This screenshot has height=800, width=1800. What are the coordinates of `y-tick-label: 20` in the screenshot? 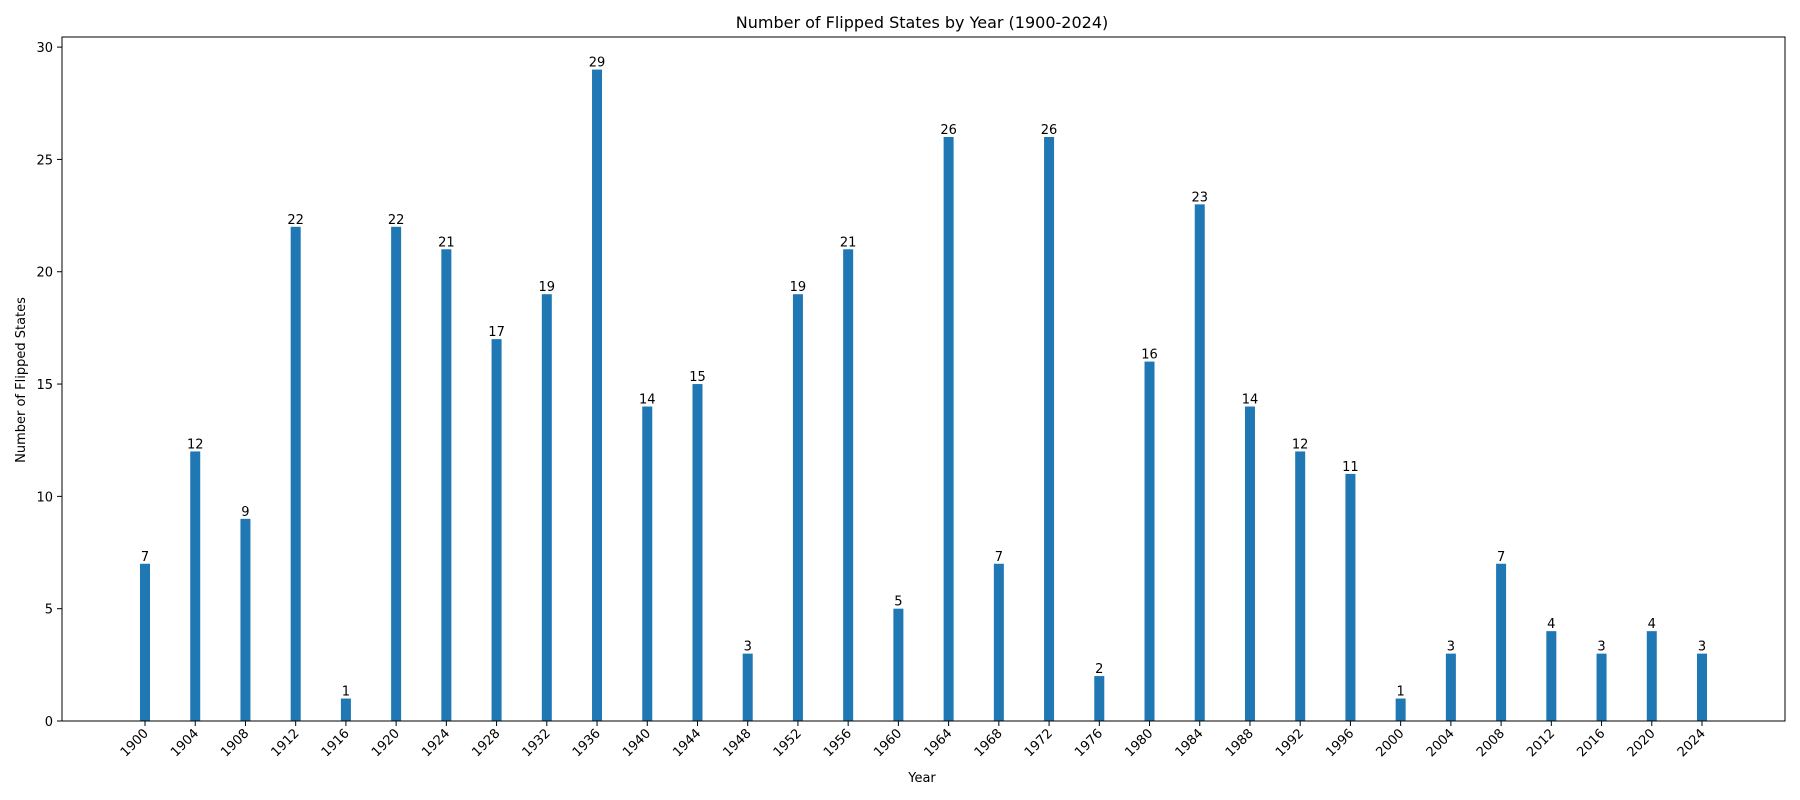 It's located at (44, 273).